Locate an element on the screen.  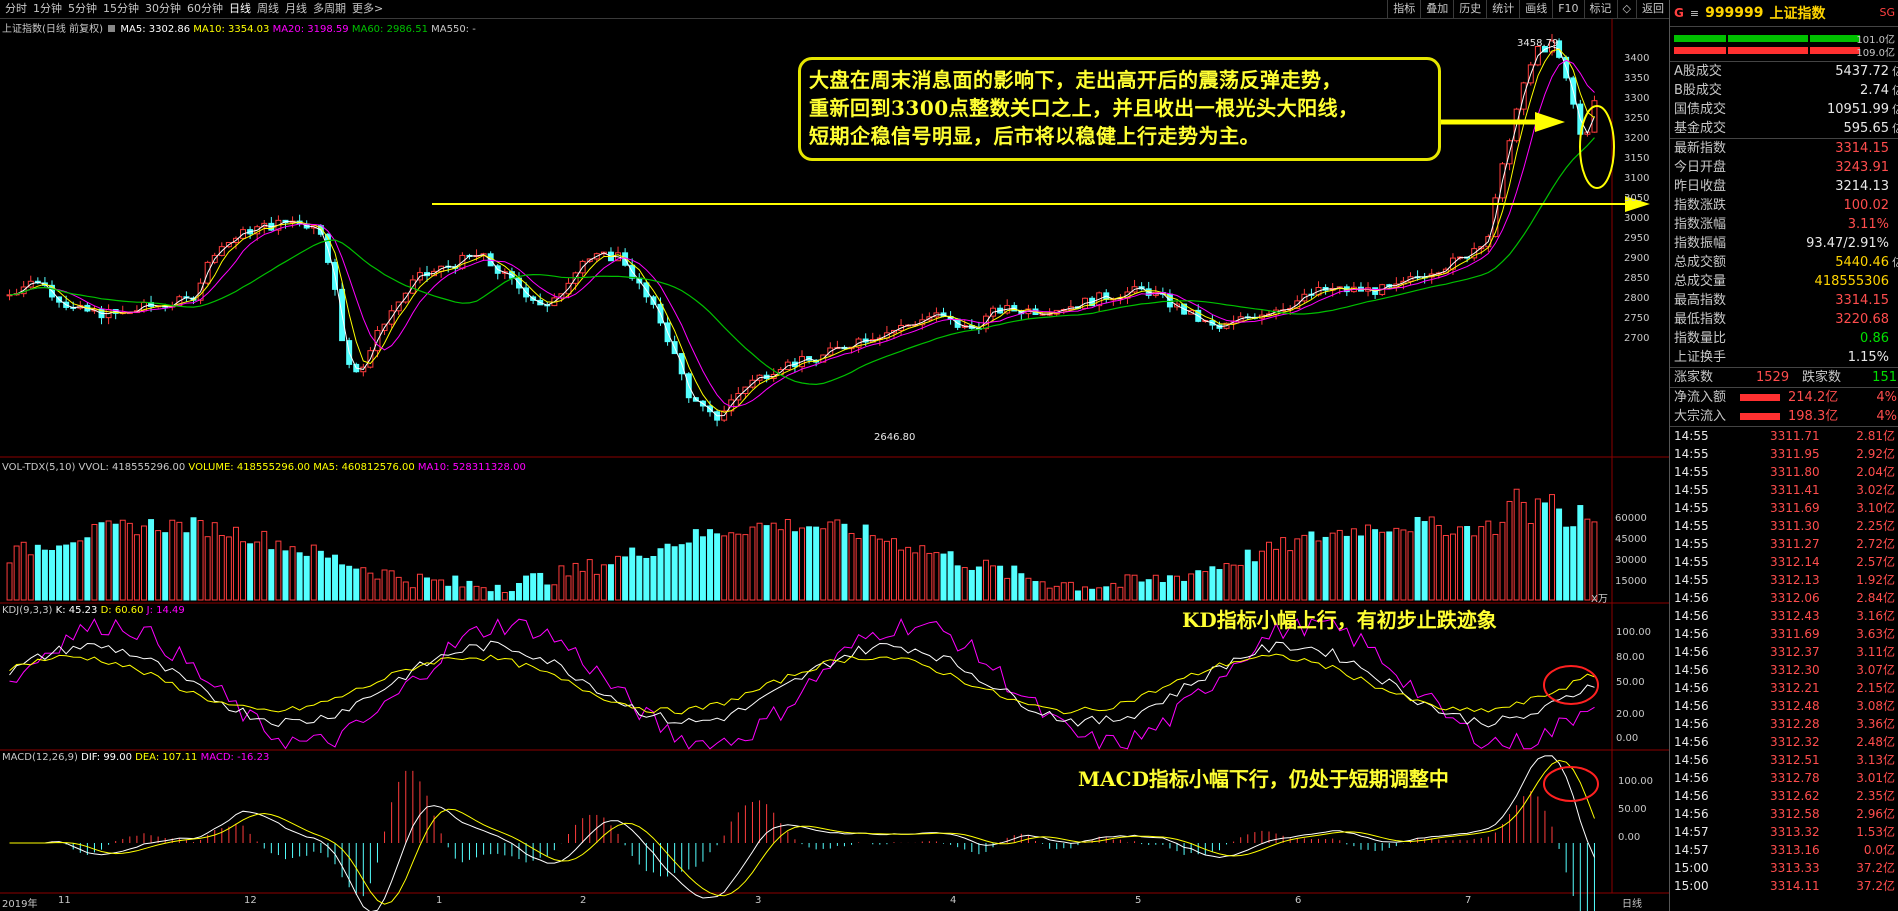
quote-row: 昨日收盘 3214.13 is located at coordinates (1784, 186).